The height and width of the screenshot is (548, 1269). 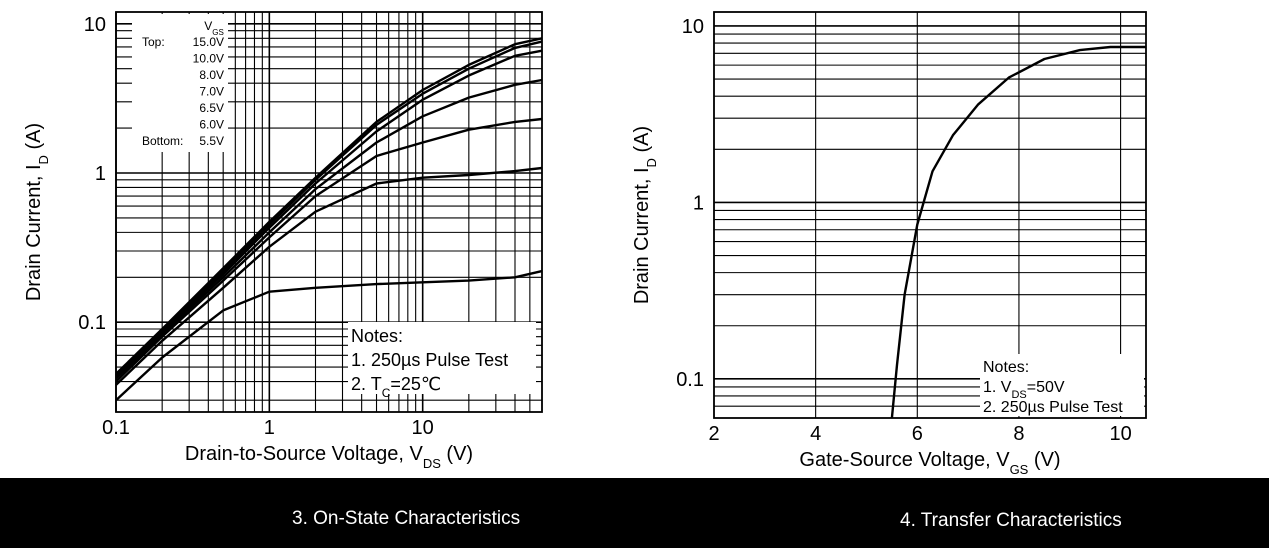 What do you see at coordinates (713, 434) in the screenshot?
I see `x-tick-label: 2` at bounding box center [713, 434].